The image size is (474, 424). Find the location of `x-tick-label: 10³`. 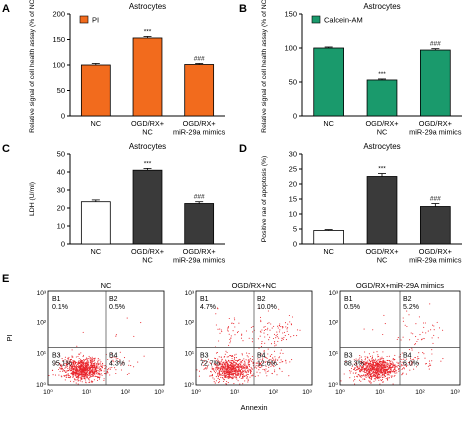

x-tick-label: 10³ is located at coordinates (455, 392).